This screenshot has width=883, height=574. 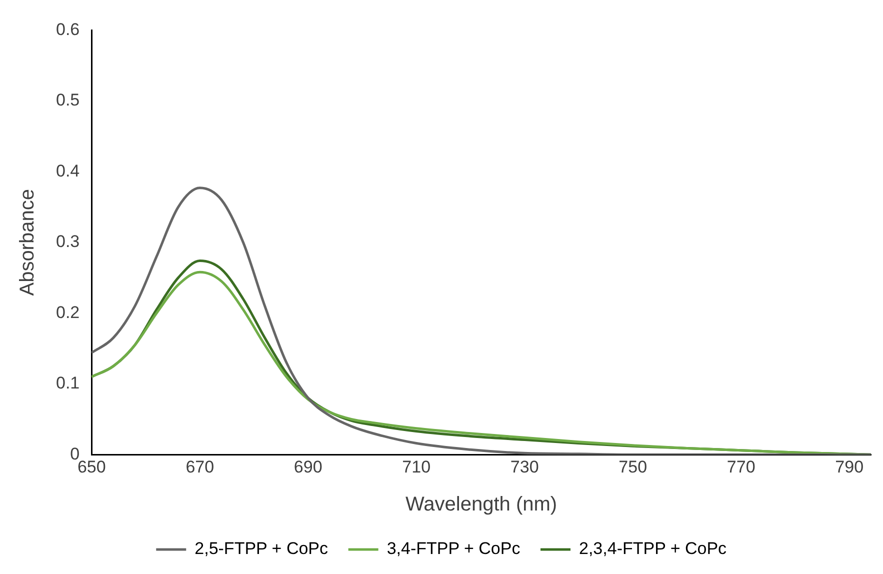 What do you see at coordinates (524, 466) in the screenshot?
I see `x-tick-label: 730` at bounding box center [524, 466].